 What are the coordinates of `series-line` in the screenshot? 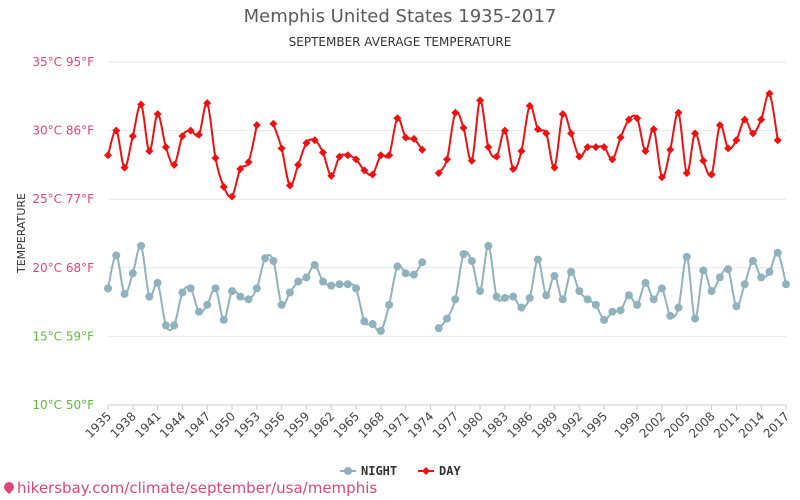 It's located at (612, 286).